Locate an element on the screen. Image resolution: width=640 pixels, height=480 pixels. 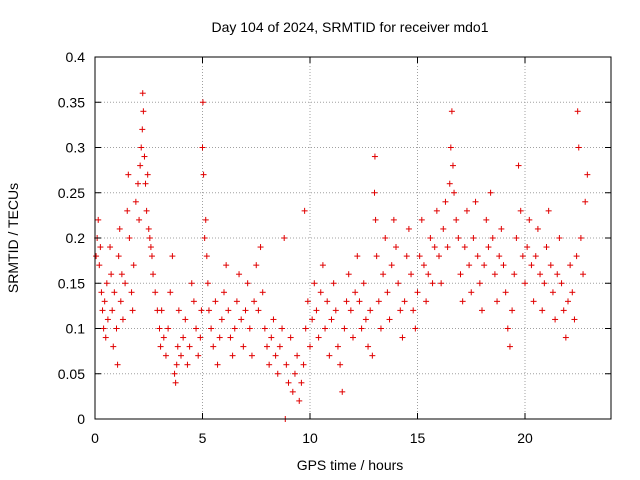
y-tick-label: 0.1 is located at coordinates (76, 329).